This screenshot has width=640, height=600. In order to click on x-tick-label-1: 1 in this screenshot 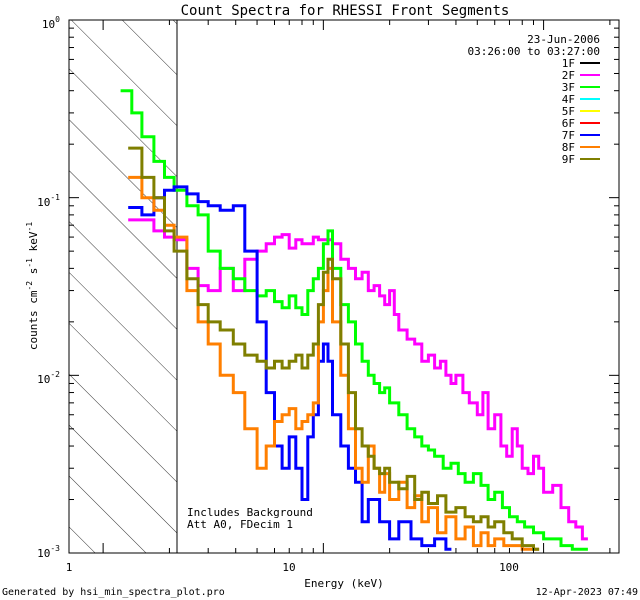, I will do `click(69, 567)`.